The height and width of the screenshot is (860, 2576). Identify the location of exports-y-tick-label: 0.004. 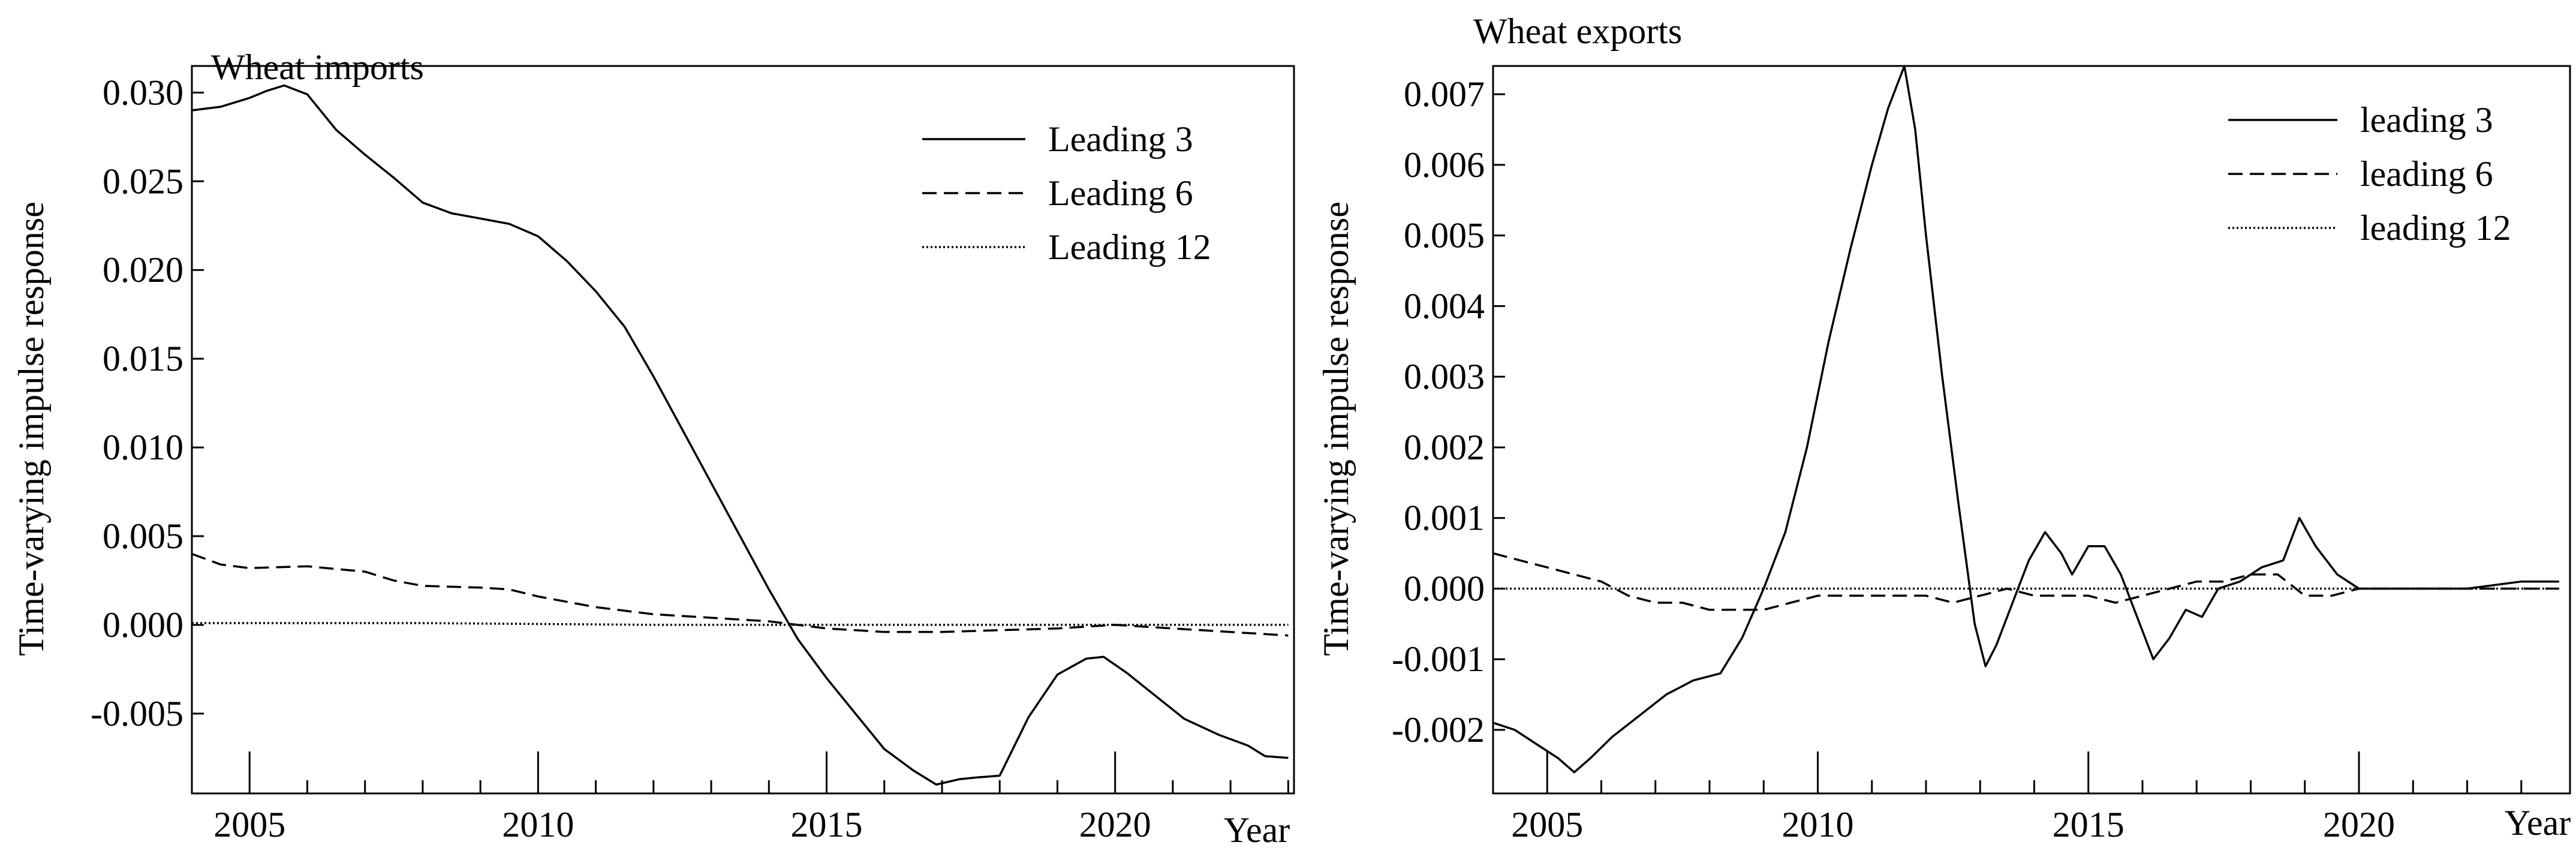
(1445, 306).